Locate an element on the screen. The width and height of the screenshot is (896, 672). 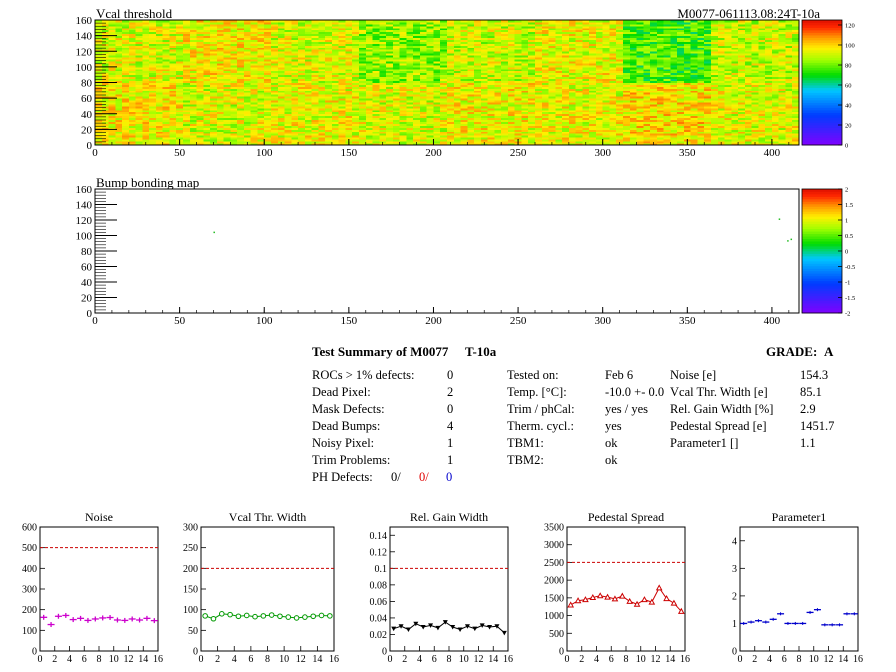
vcal-colorbar-tick: 60 is located at coordinates (848, 86).